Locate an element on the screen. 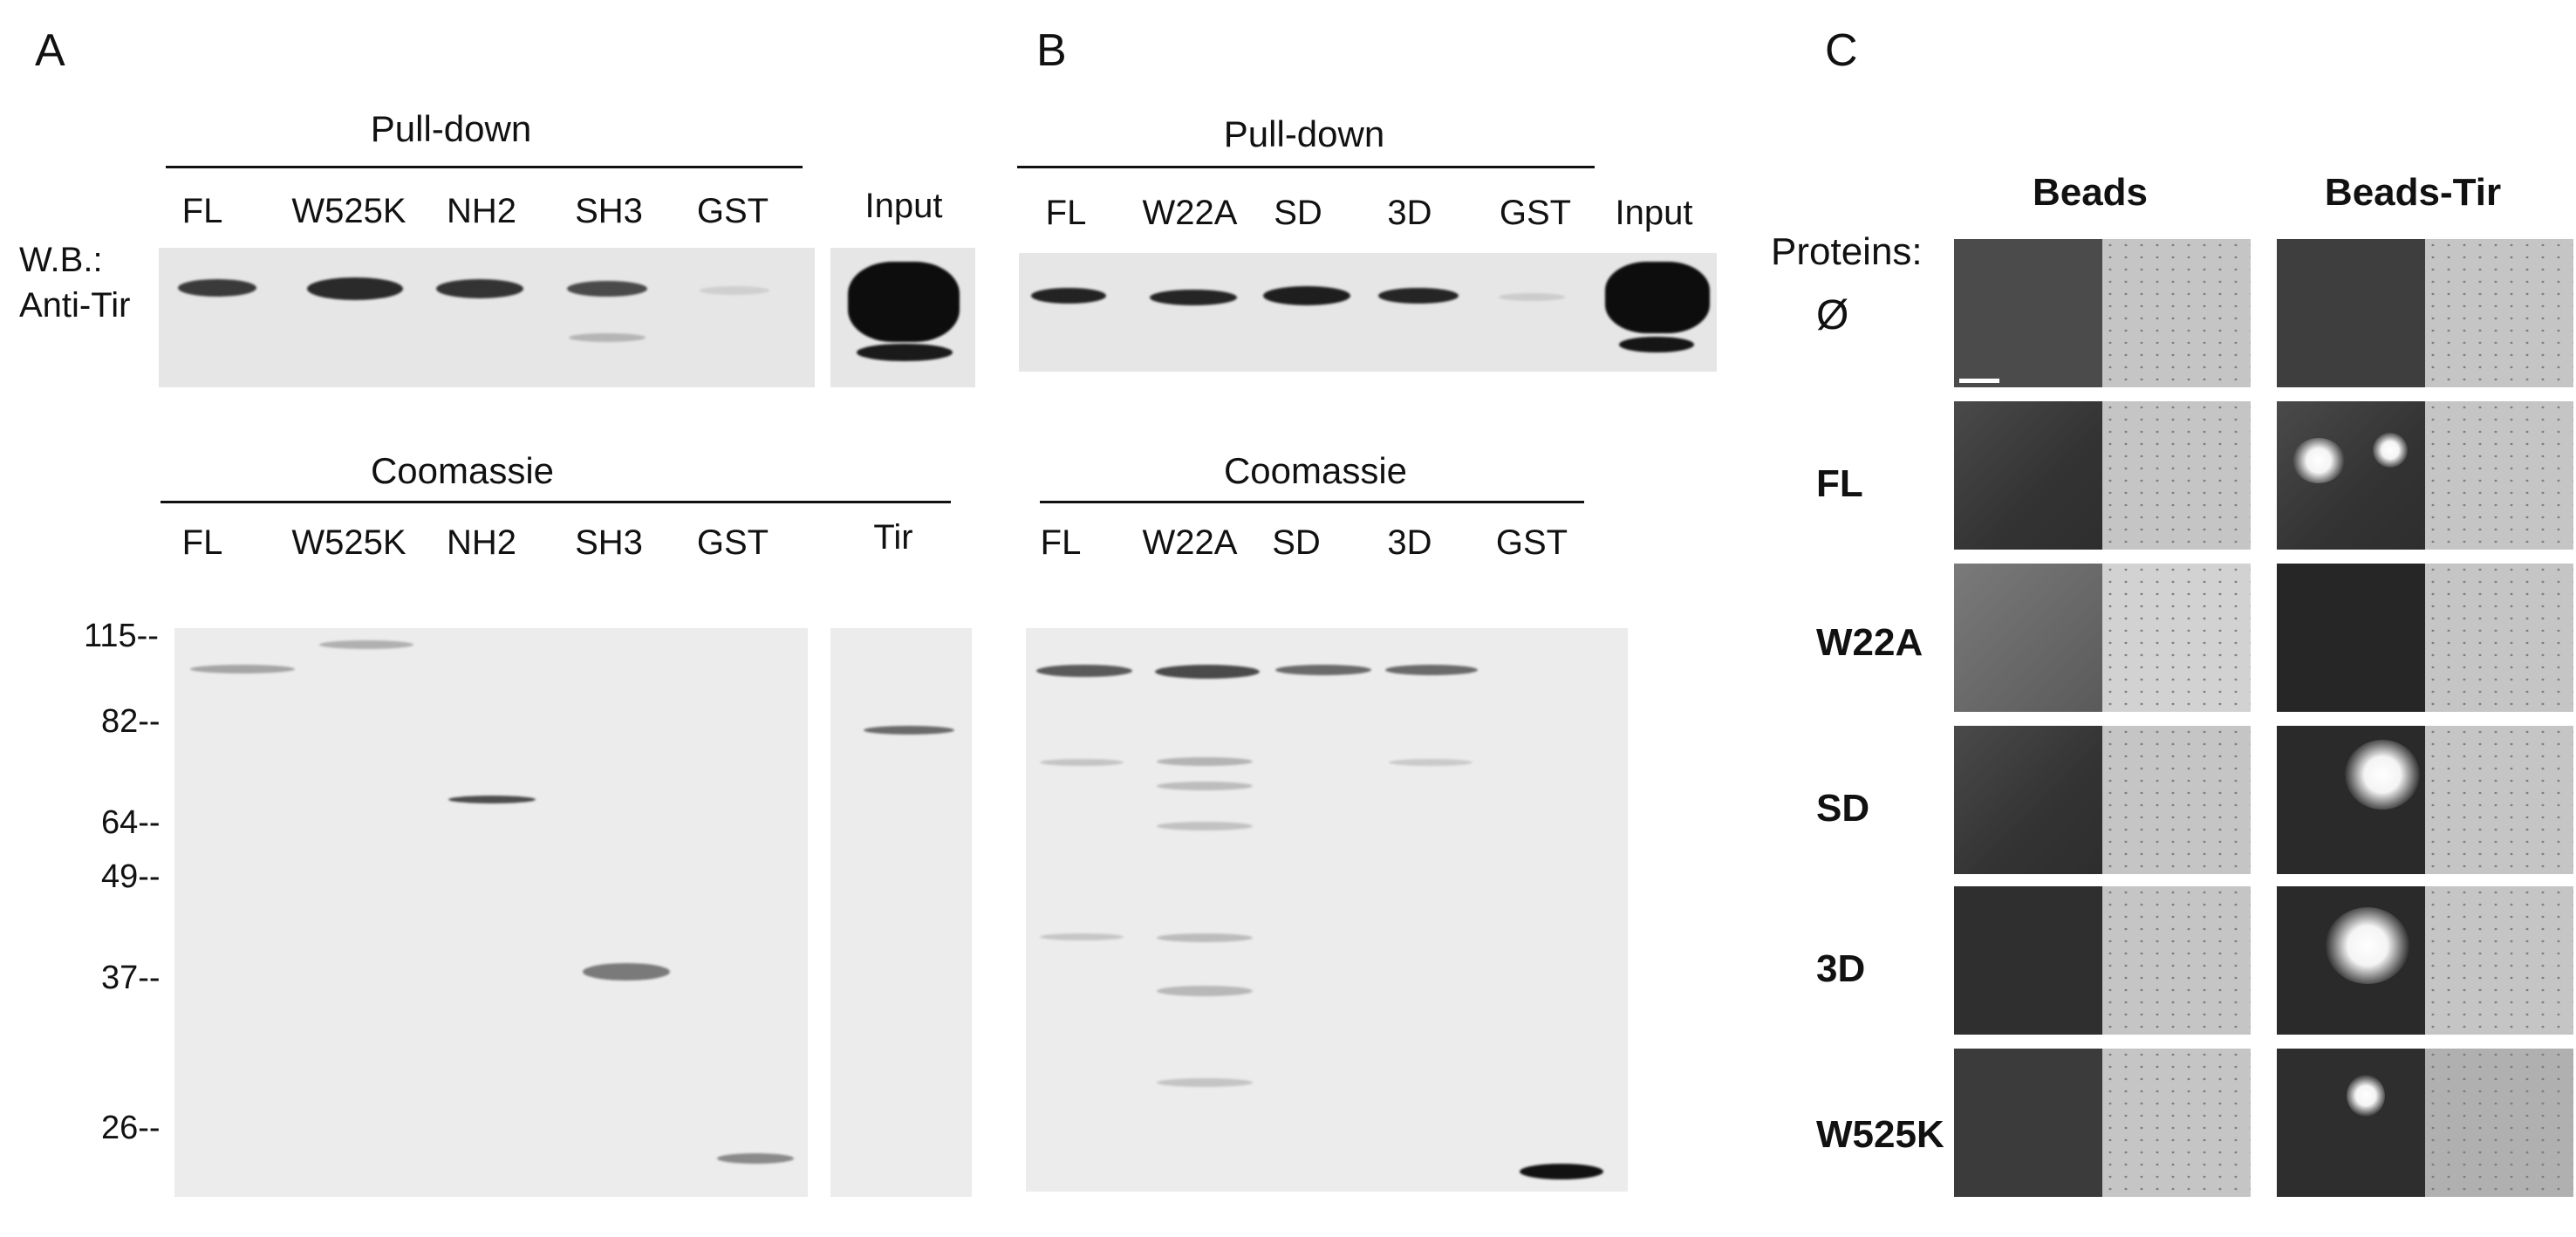 Image resolution: width=2576 pixels, height=1237 pixels. panel-a-western-blot is located at coordinates (487, 317).